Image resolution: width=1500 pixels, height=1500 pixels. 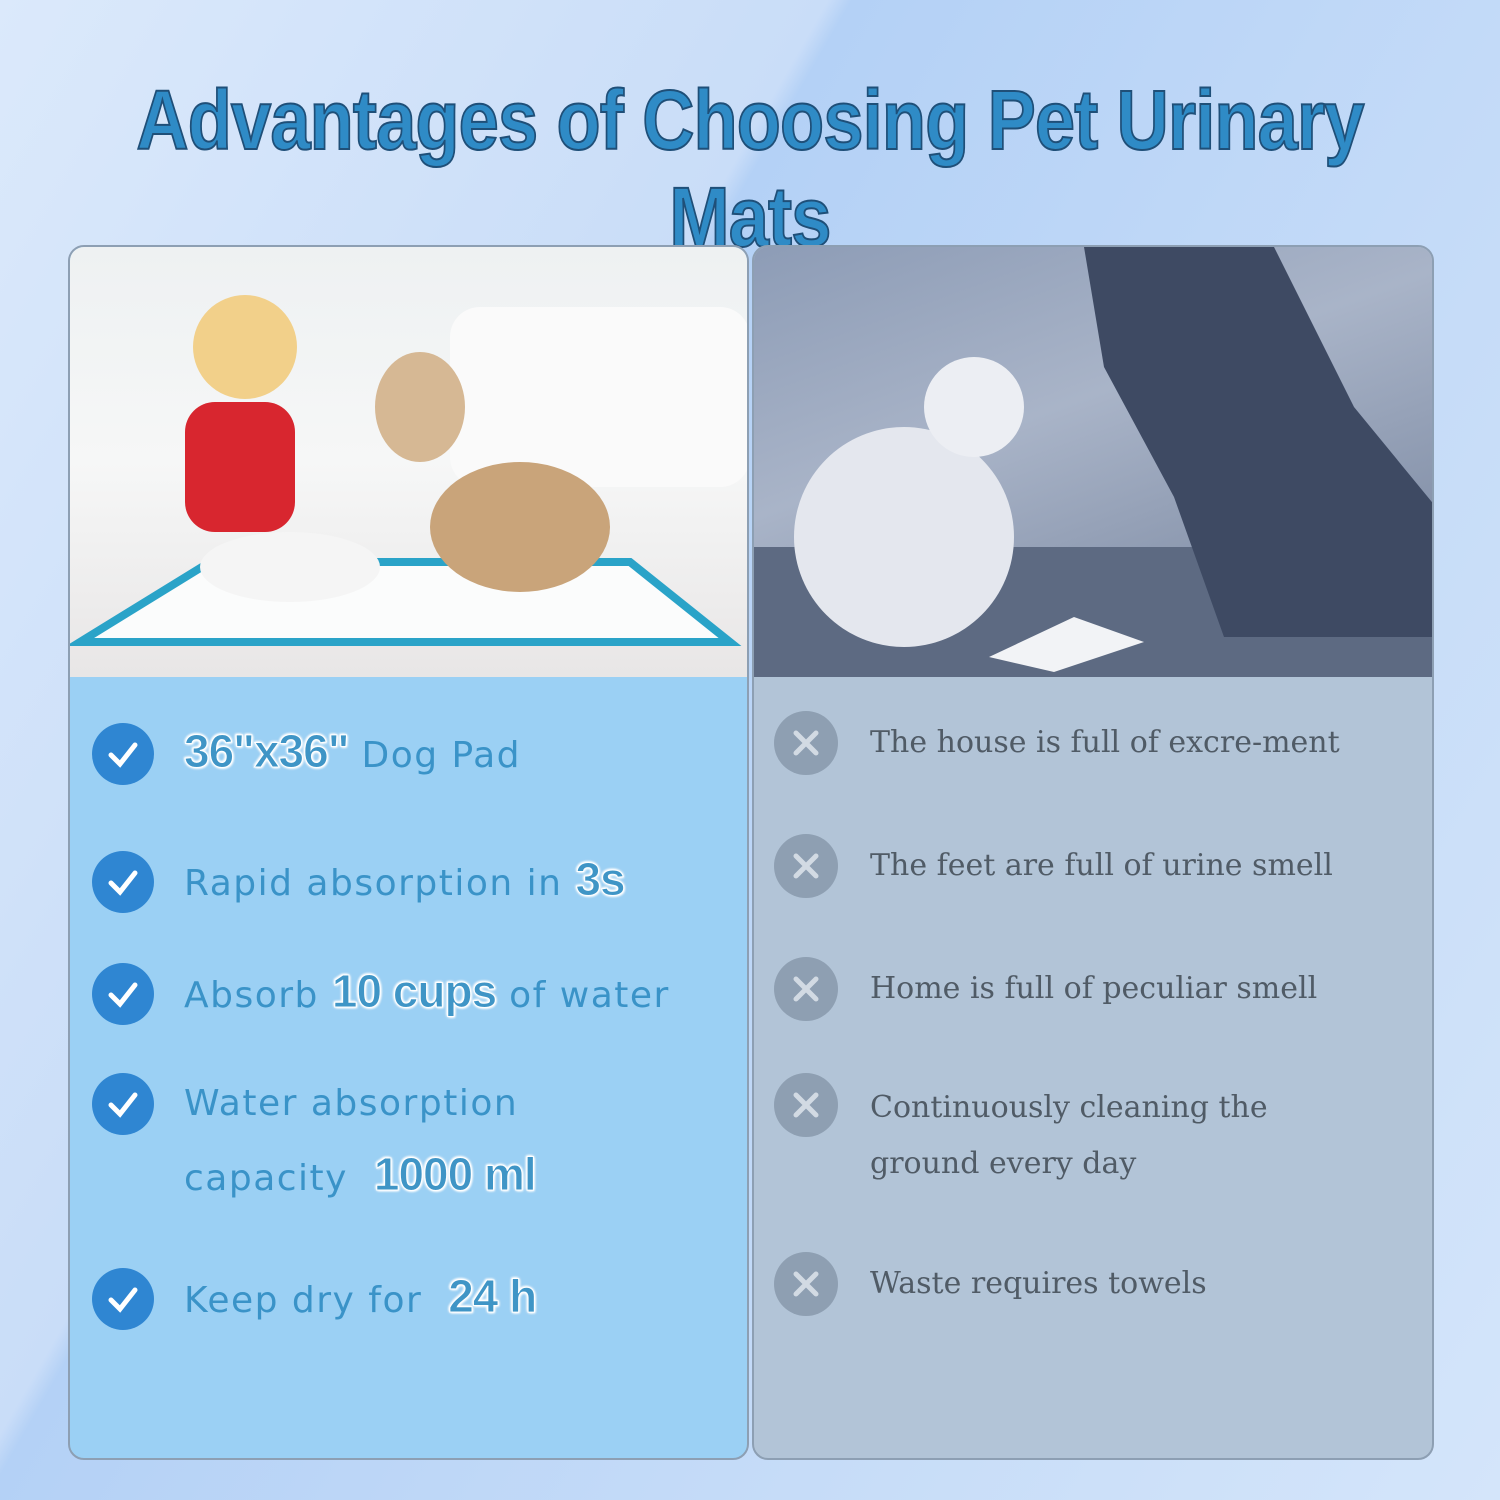 I want to click on disadvantage-item: The feet are full of urine smell, so click(x=1053, y=866).